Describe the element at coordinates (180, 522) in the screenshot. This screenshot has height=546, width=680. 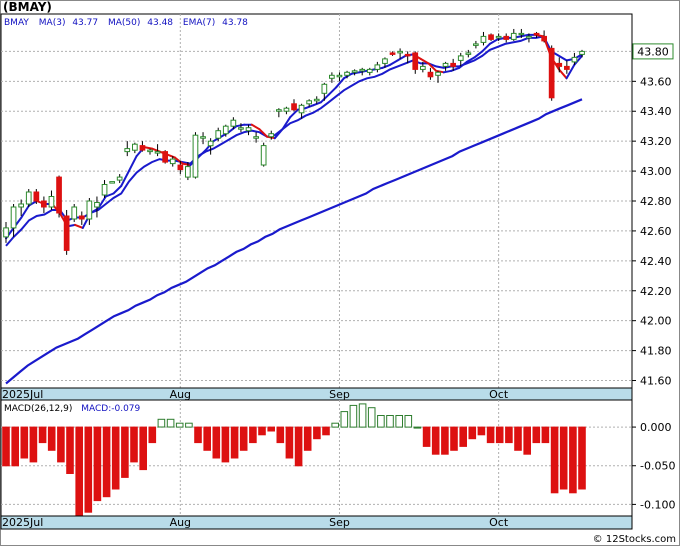
I see `x-tick-label: Aug` at that location.